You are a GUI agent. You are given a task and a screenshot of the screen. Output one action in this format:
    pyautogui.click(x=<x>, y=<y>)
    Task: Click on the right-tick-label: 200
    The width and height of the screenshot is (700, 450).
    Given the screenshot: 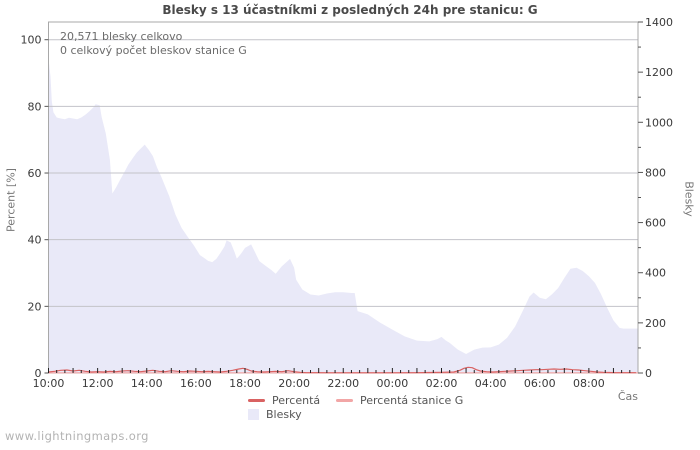 What is the action you would take?
    pyautogui.click(x=655, y=323)
    